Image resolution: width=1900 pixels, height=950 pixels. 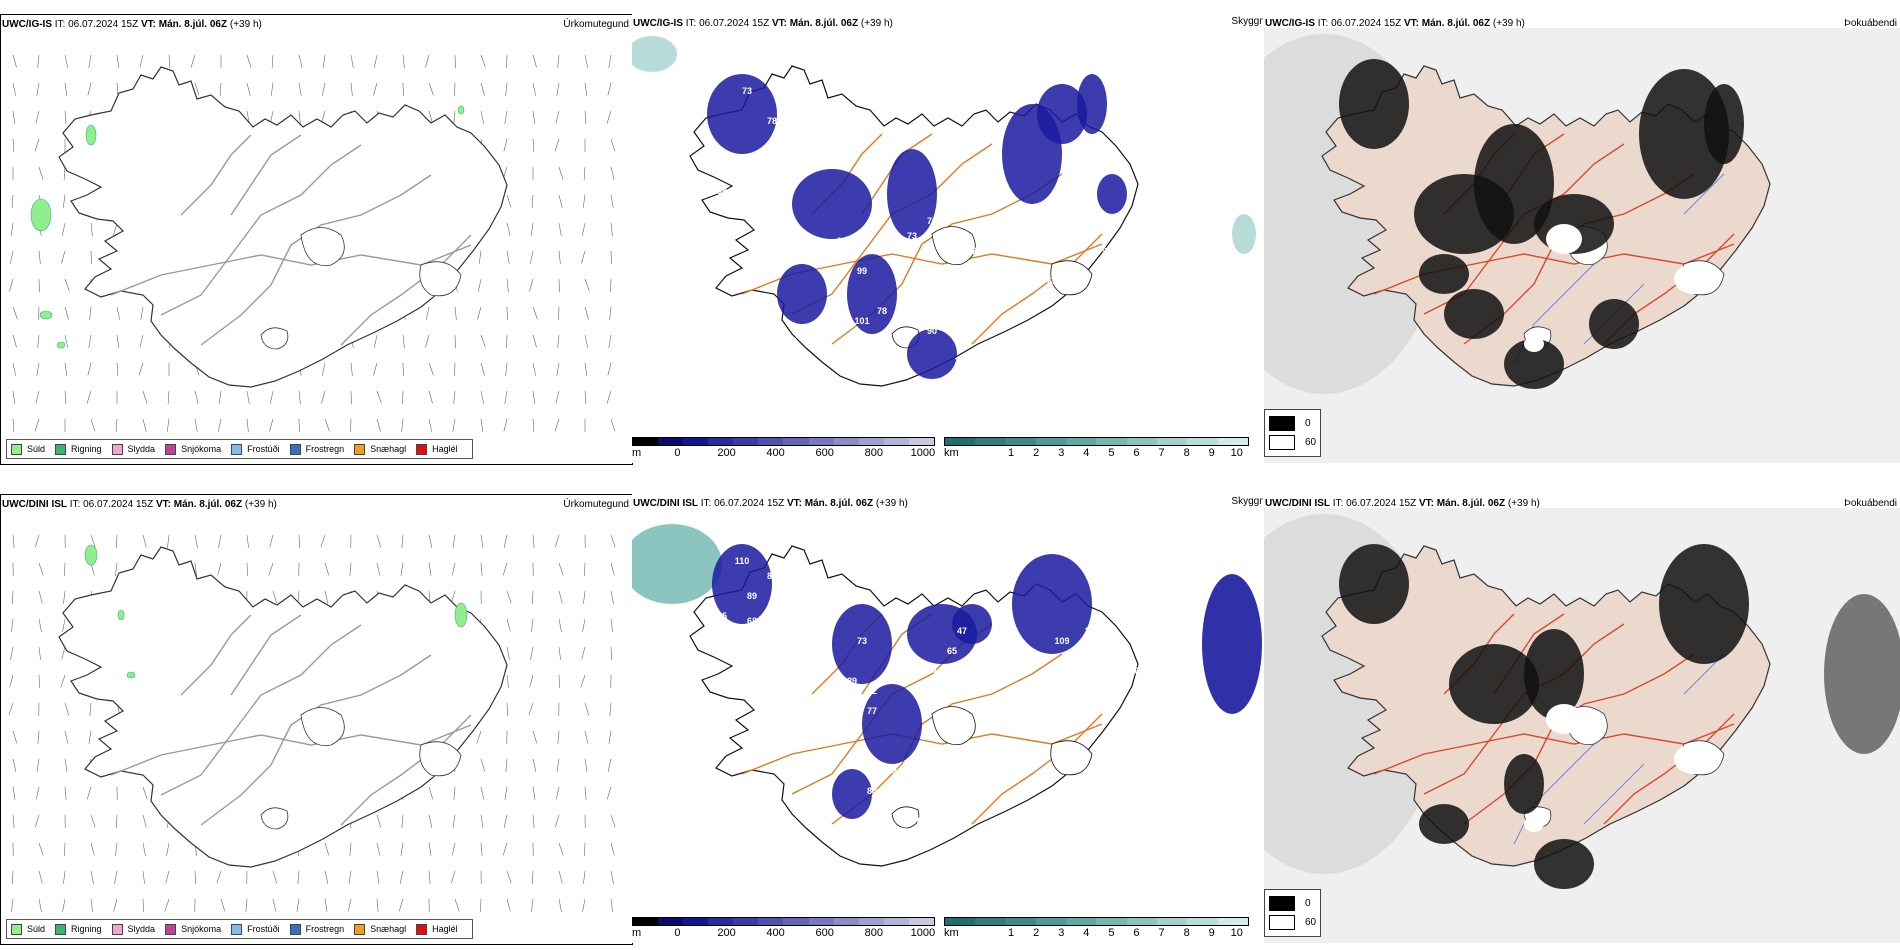 What do you see at coordinates (36, 449) in the screenshot?
I see `legend-label: Súld` at bounding box center [36, 449].